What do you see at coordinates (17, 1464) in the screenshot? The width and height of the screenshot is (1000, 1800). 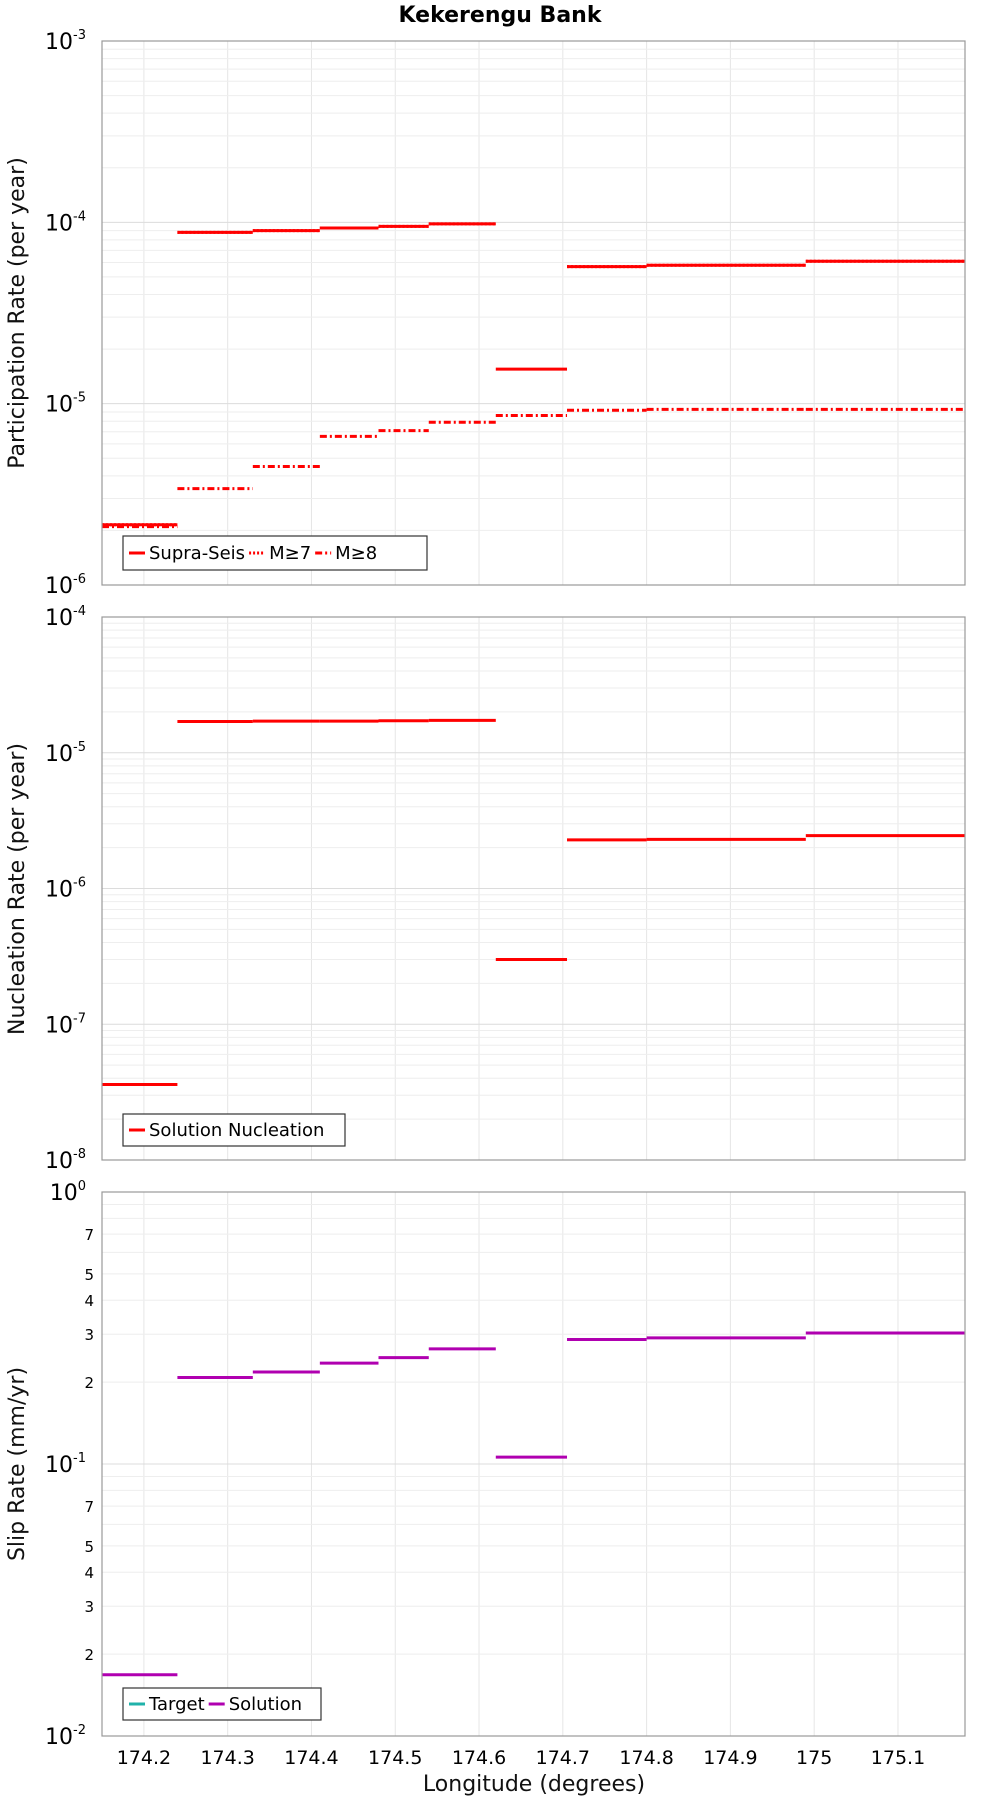 I see `y-axis-label: Slip Rate (mm/yr)` at bounding box center [17, 1464].